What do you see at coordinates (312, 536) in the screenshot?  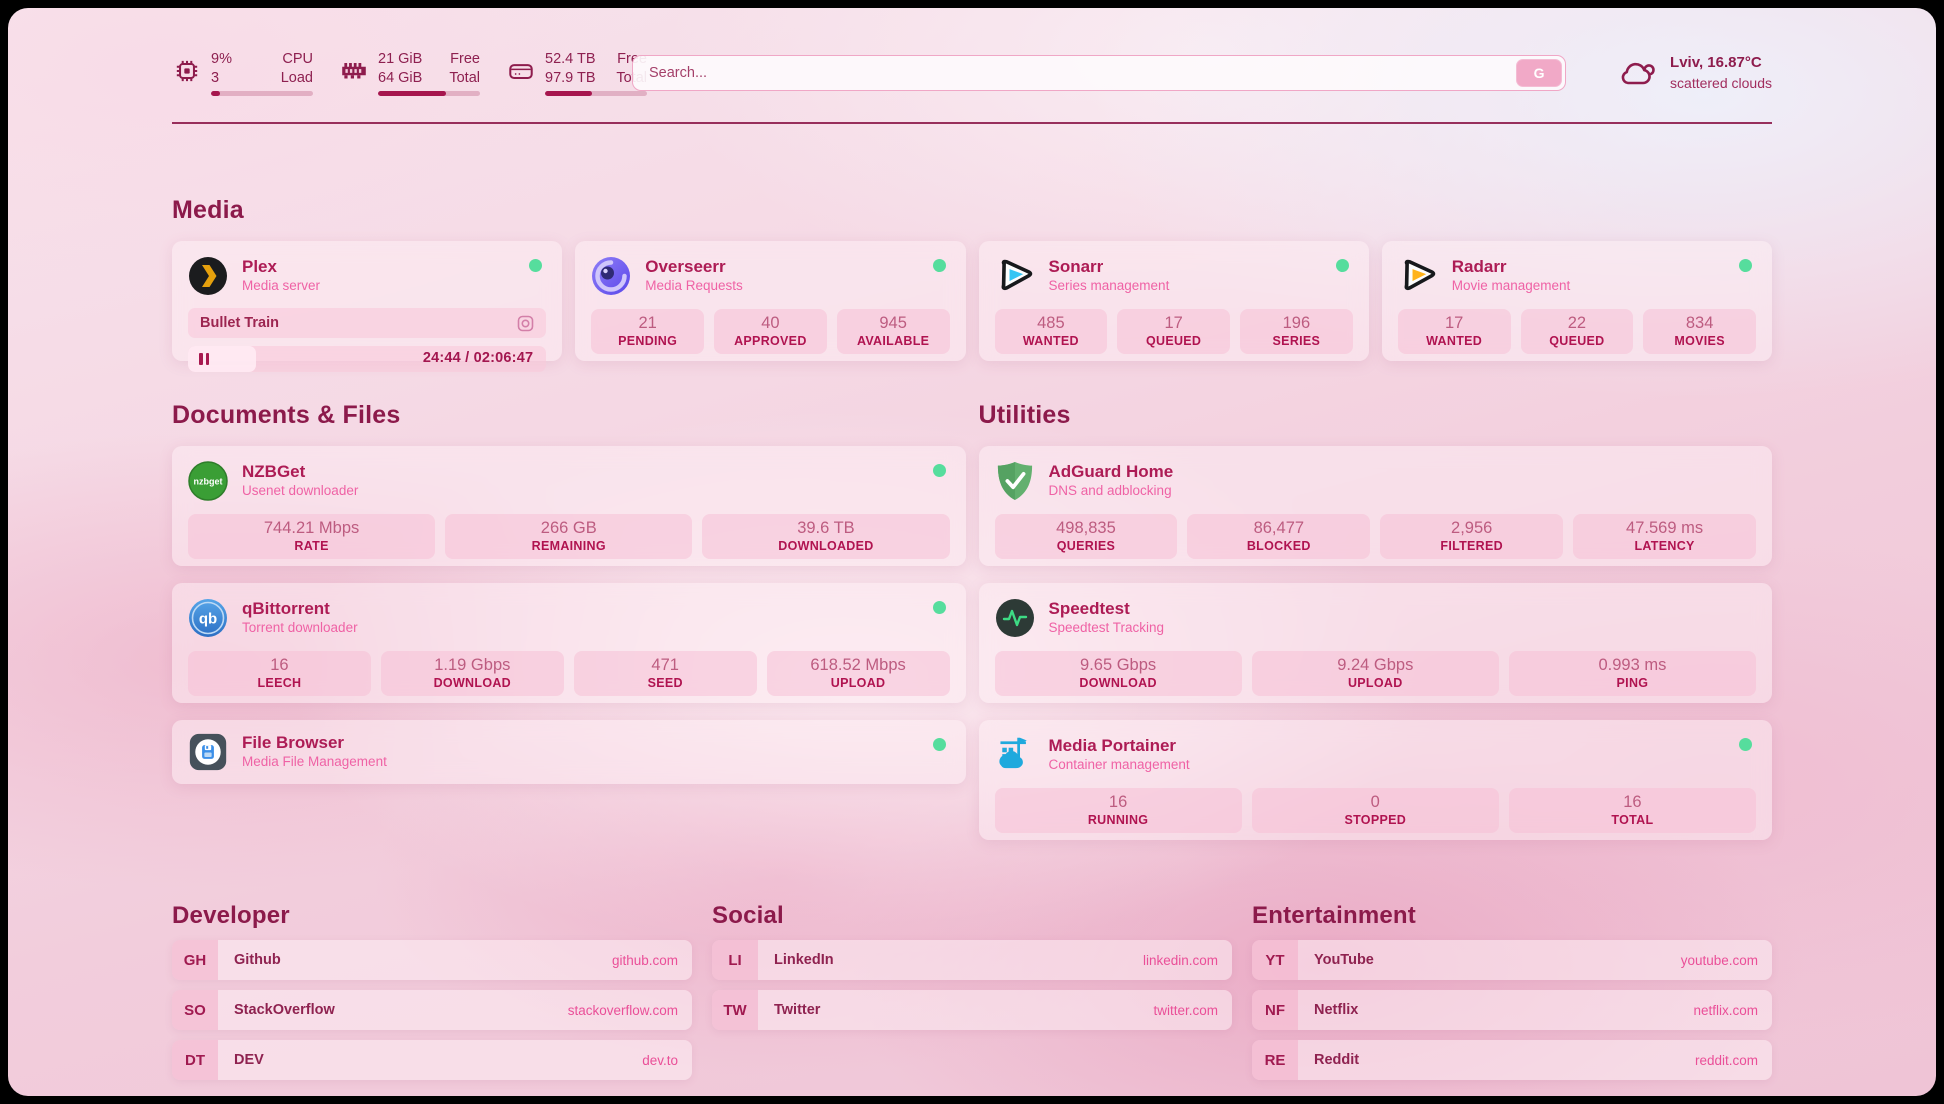 I see `stat-pill: 744.21 Mbps RATE` at bounding box center [312, 536].